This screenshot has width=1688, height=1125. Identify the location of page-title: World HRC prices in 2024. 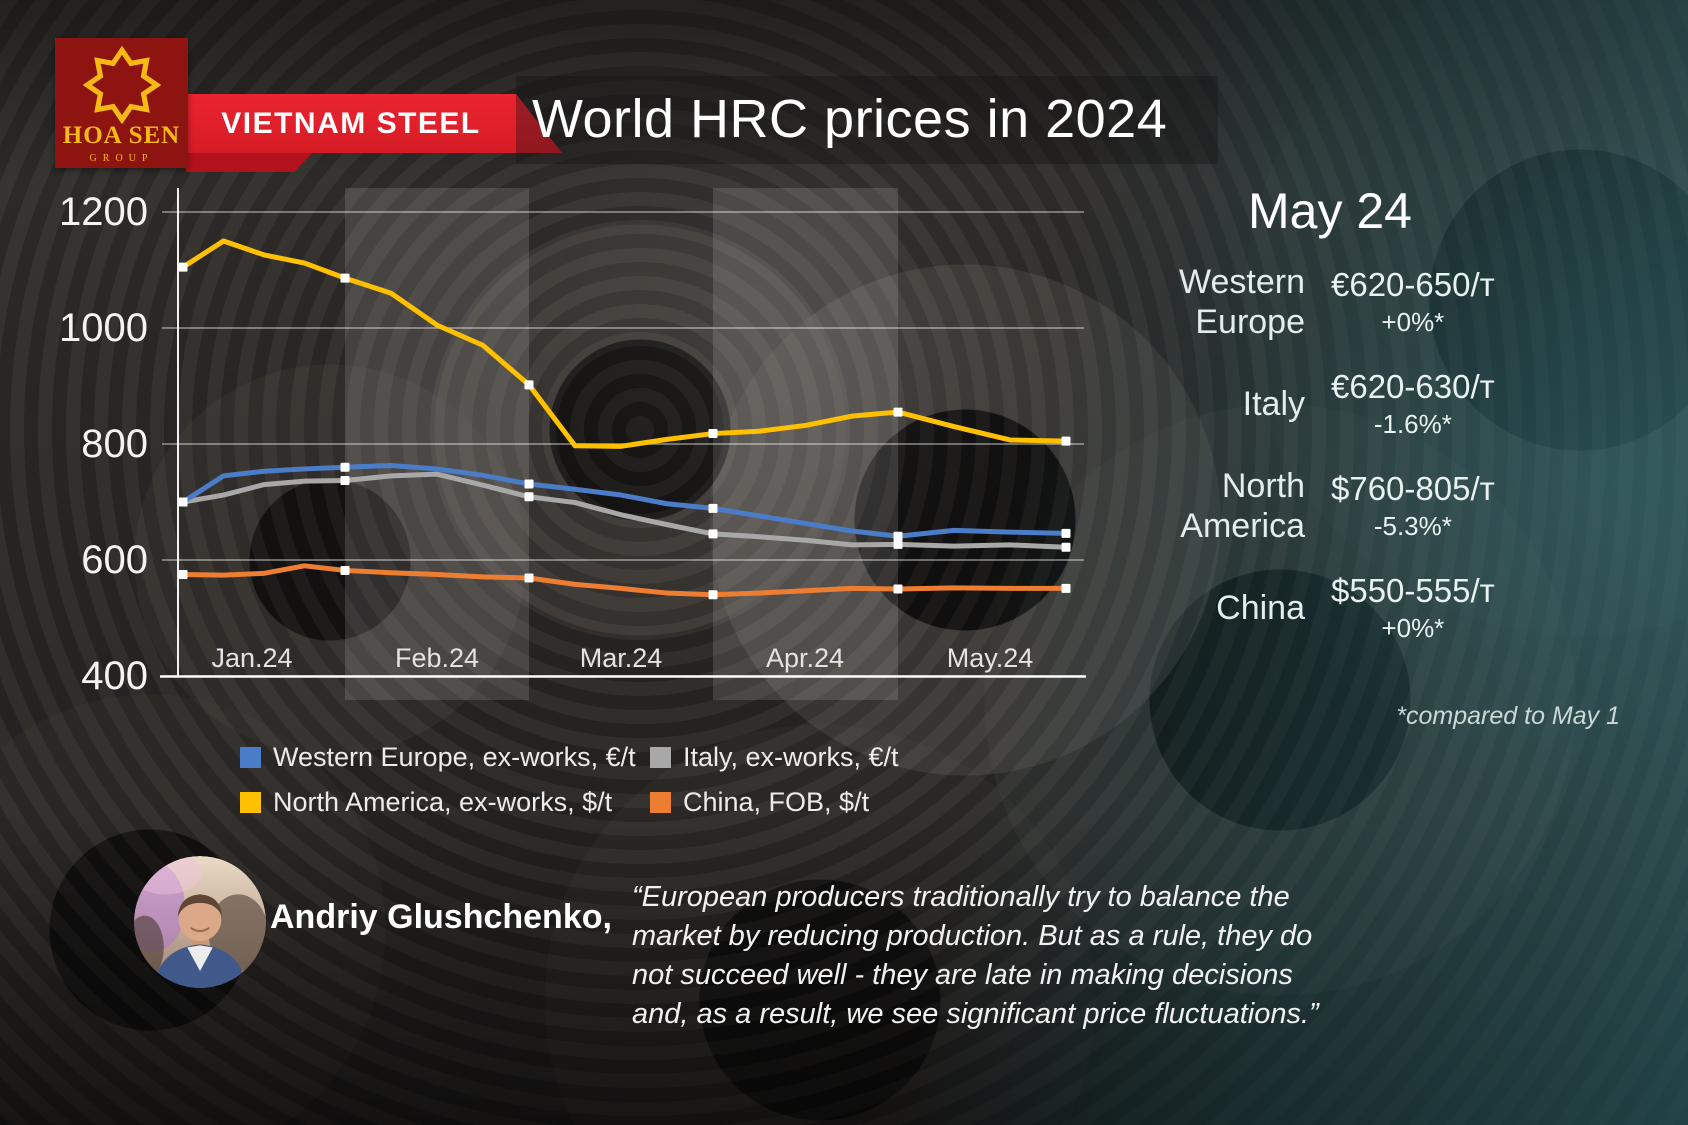
(850, 119).